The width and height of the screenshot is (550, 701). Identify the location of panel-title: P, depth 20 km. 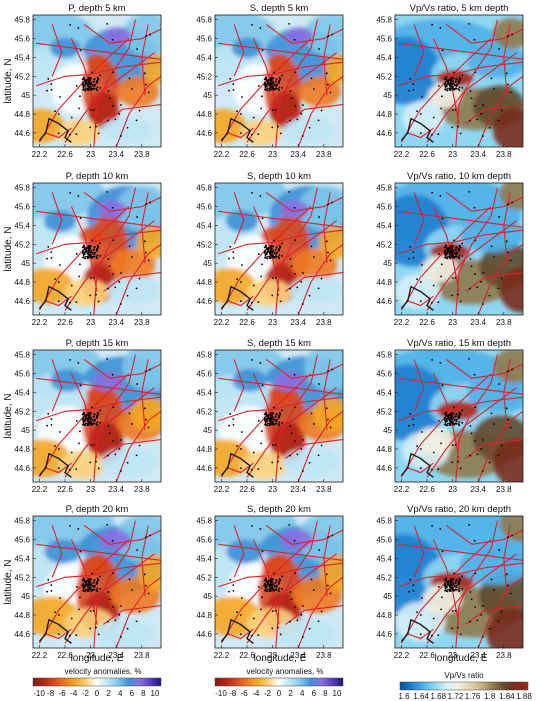
(97, 509).